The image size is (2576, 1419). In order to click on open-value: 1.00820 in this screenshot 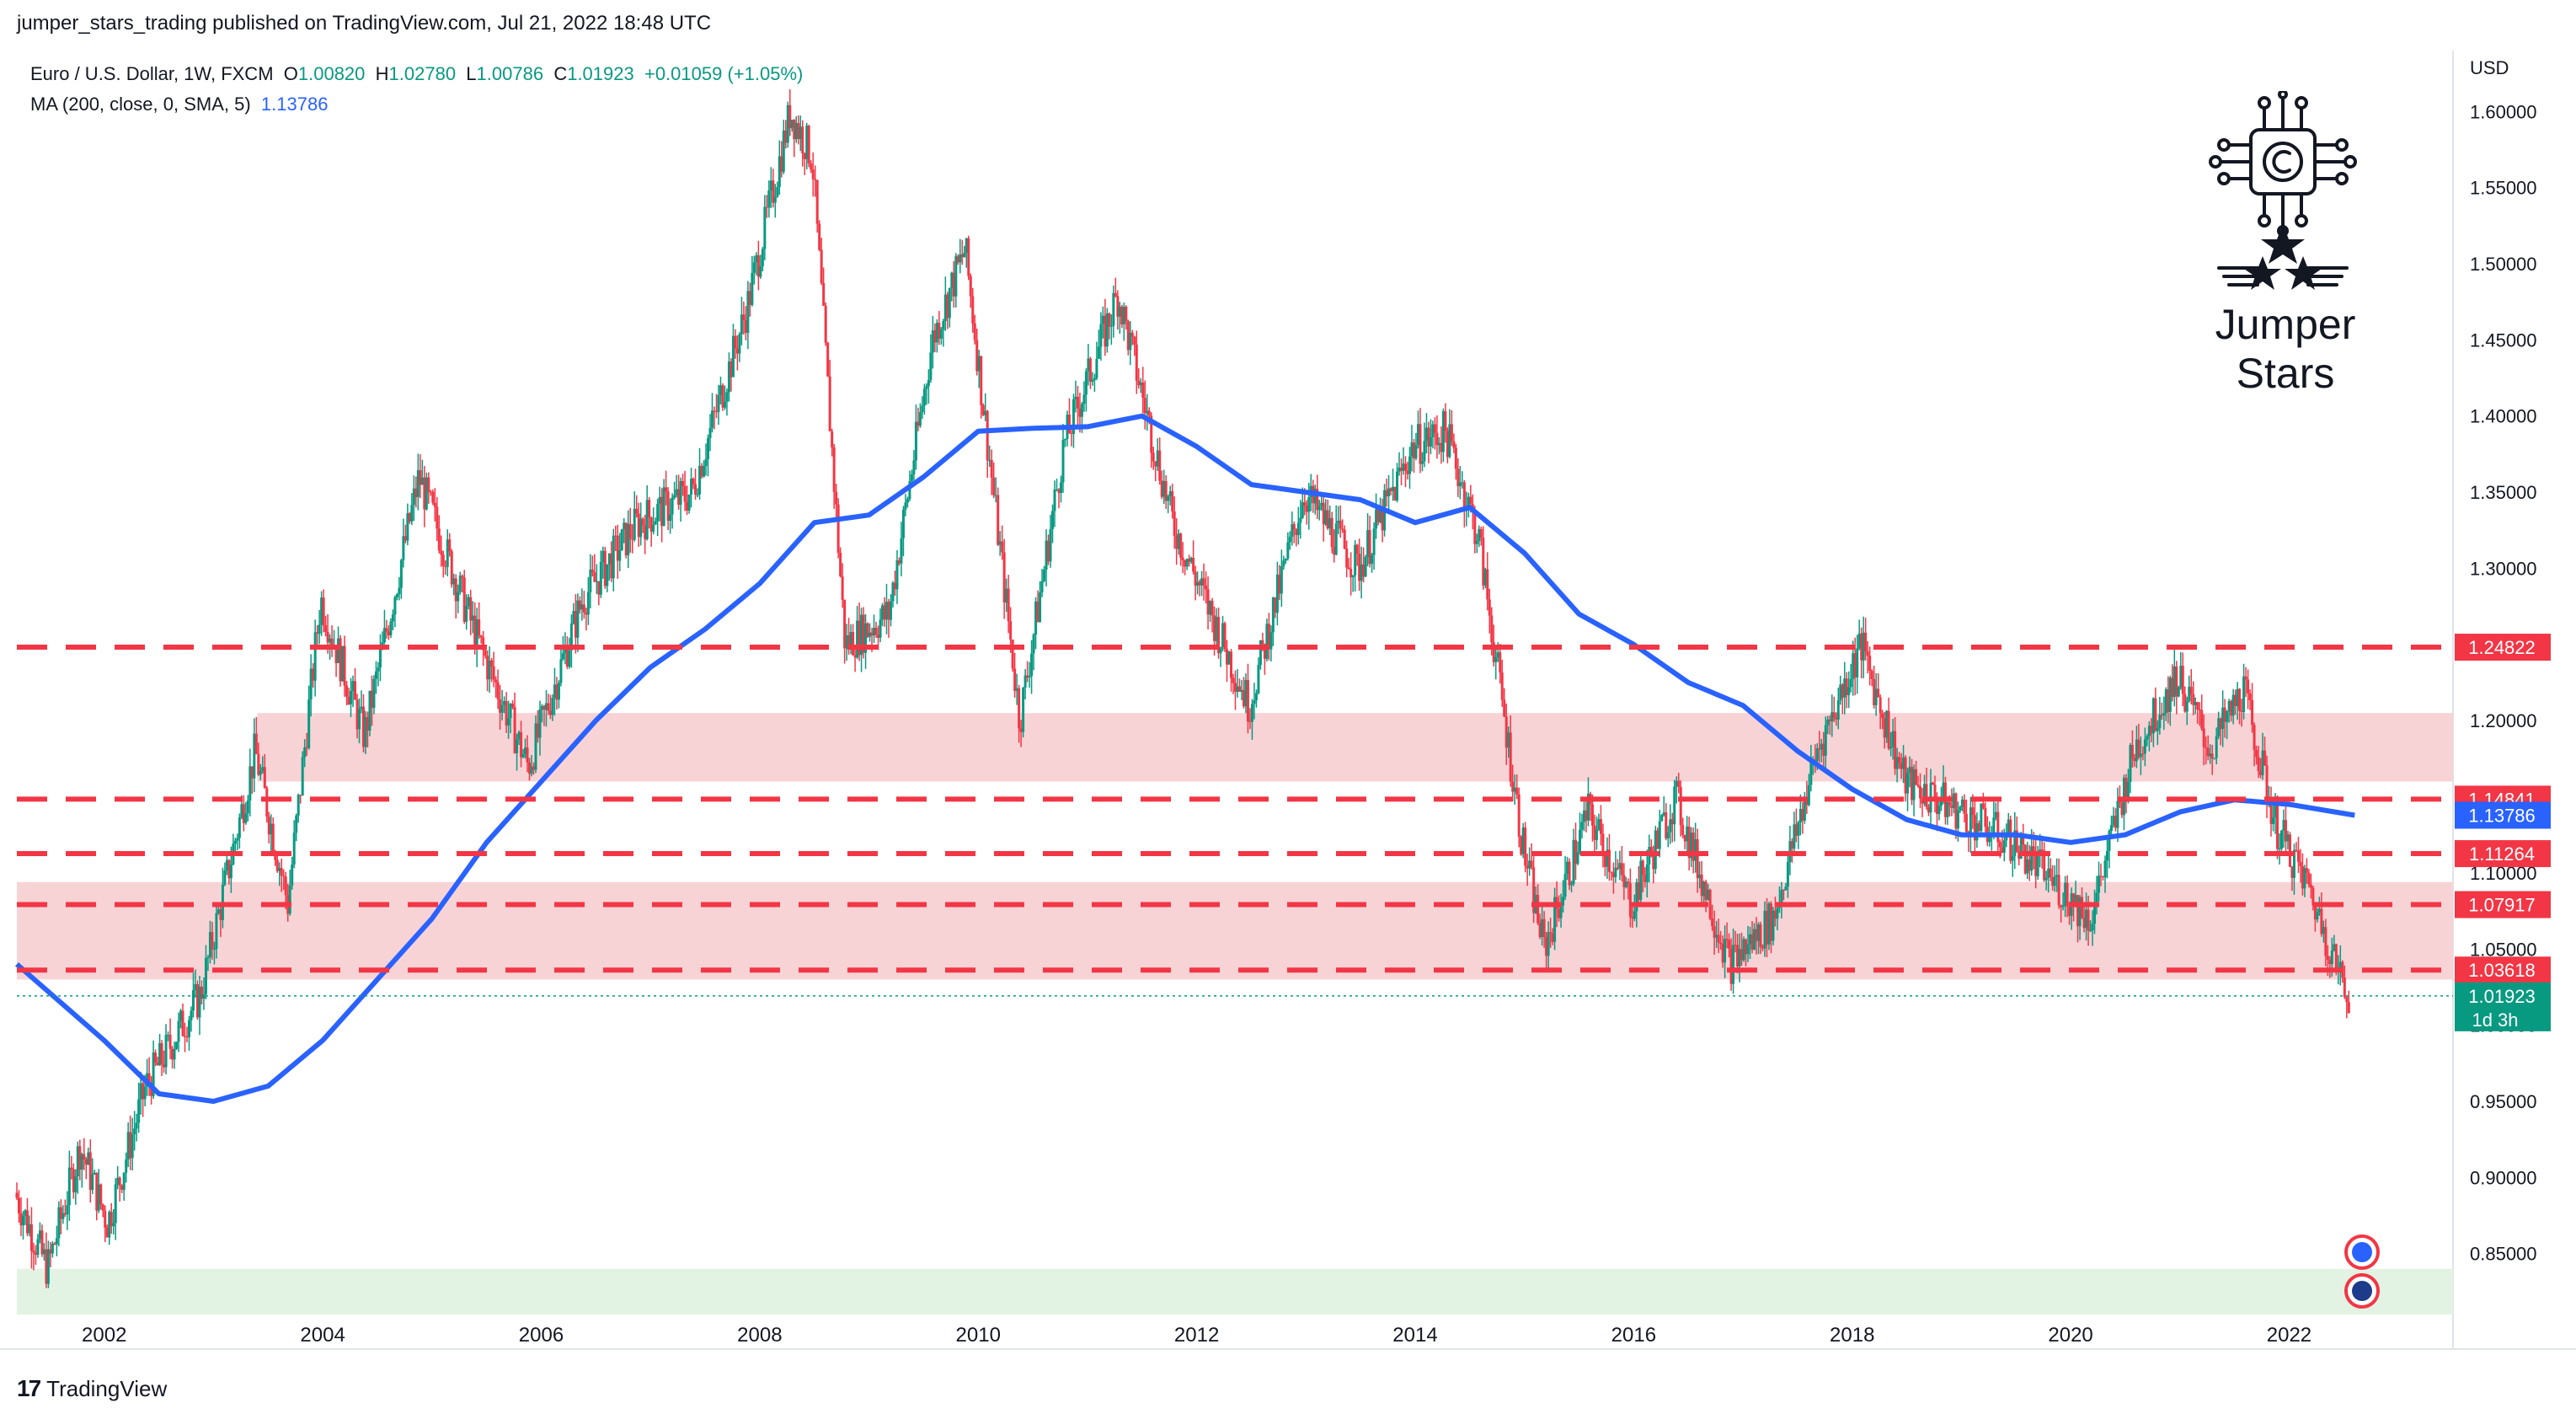, I will do `click(331, 73)`.